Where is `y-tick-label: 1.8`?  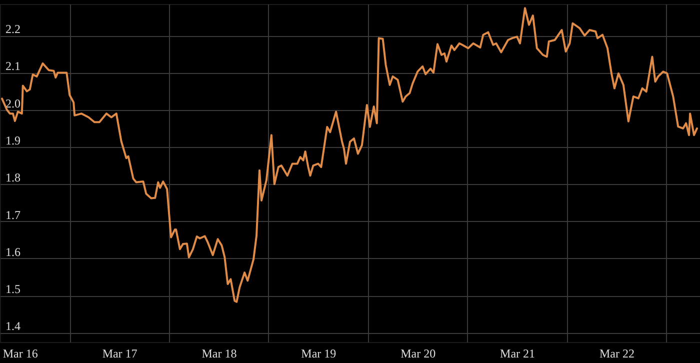 y-tick-label: 1.8 is located at coordinates (13, 177).